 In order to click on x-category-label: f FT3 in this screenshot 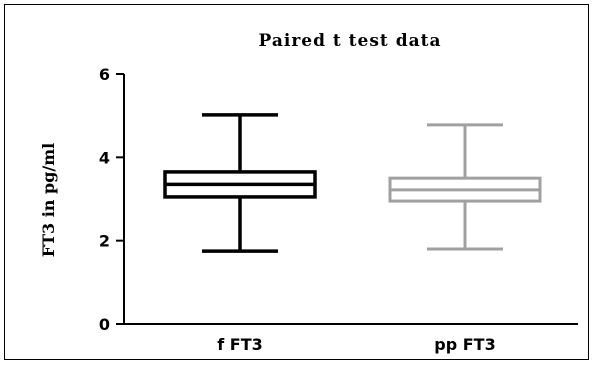, I will do `click(240, 344)`.